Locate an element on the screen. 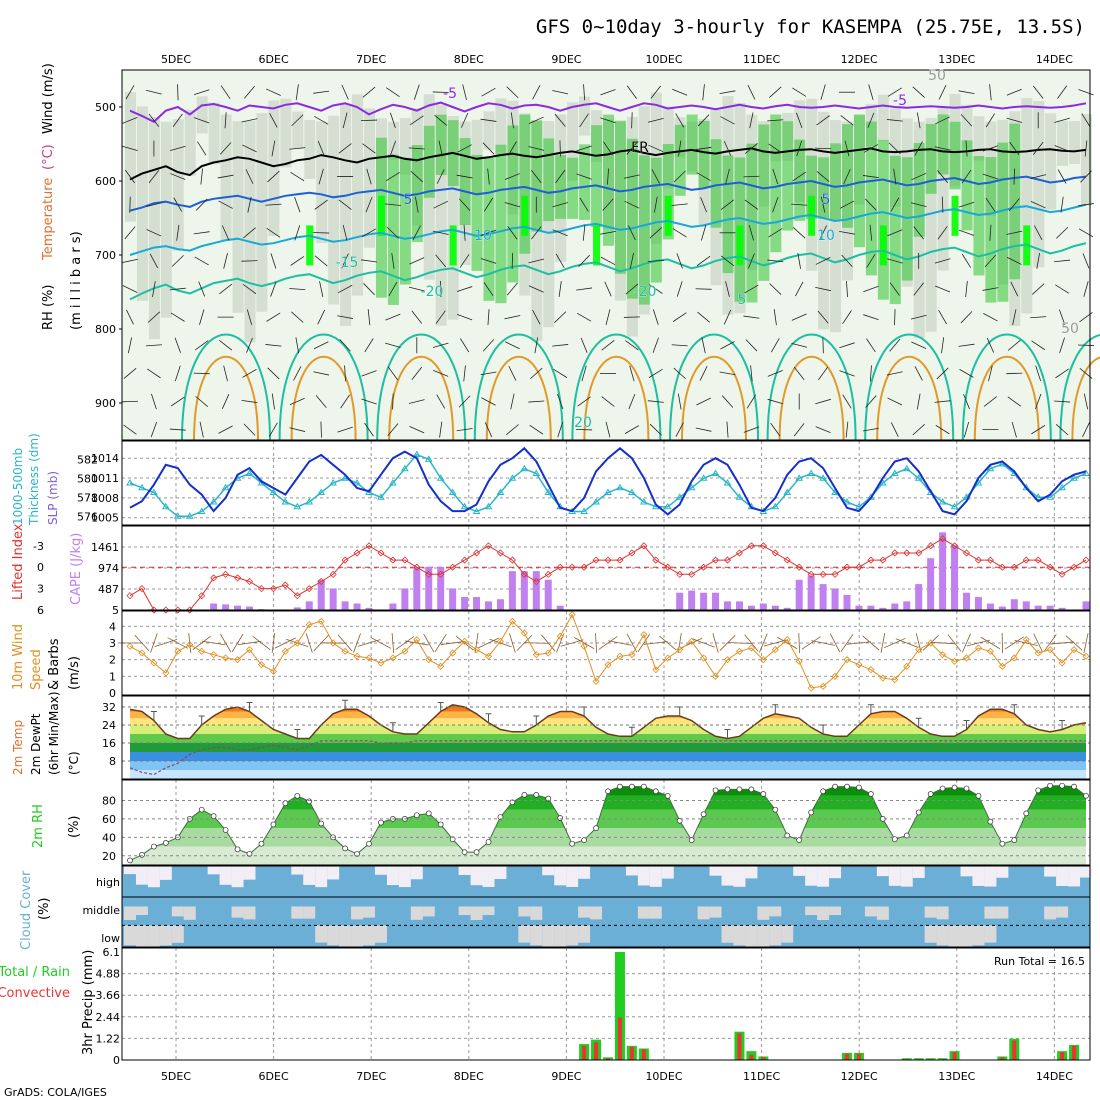 This screenshot has width=1100, height=1100. thickness-tick: 580 is located at coordinates (87, 478).